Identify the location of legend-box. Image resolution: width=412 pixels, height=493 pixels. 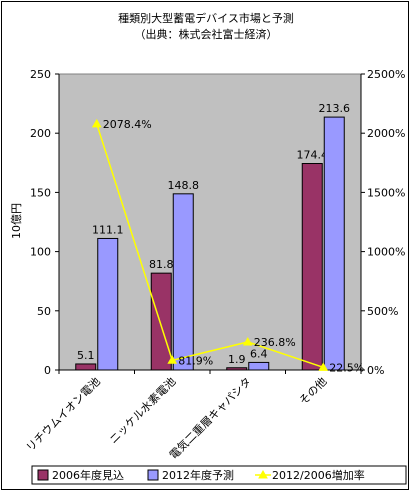
(219, 475).